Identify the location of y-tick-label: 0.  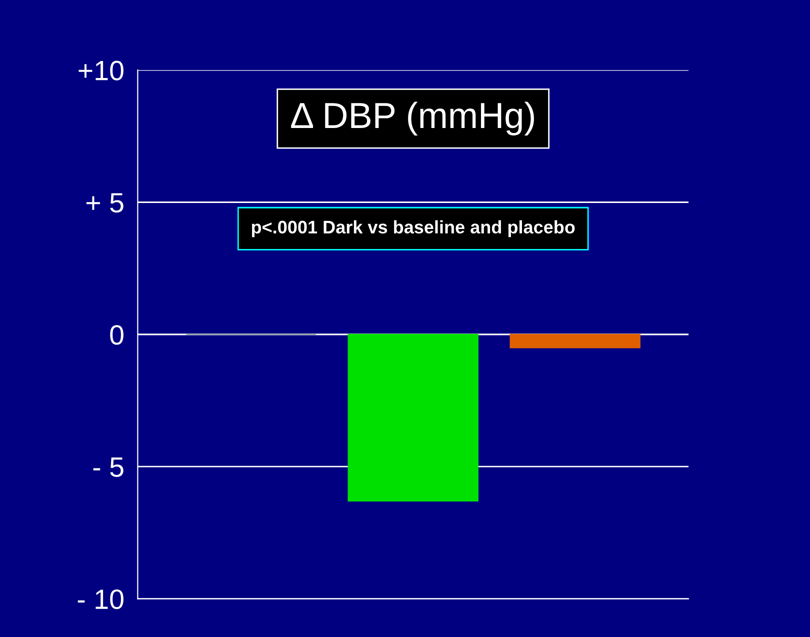
(117, 335).